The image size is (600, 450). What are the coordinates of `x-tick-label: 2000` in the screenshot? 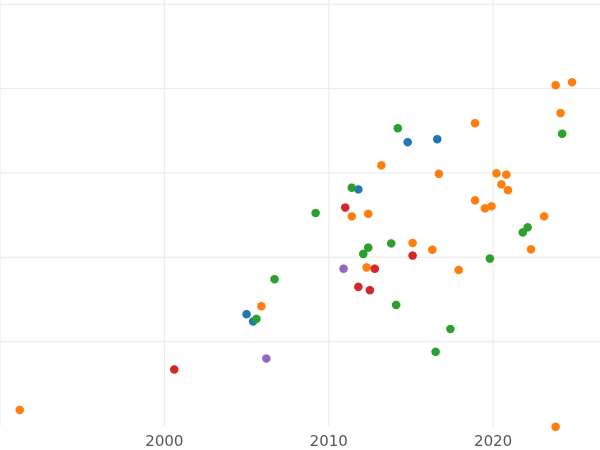 It's located at (164, 441).